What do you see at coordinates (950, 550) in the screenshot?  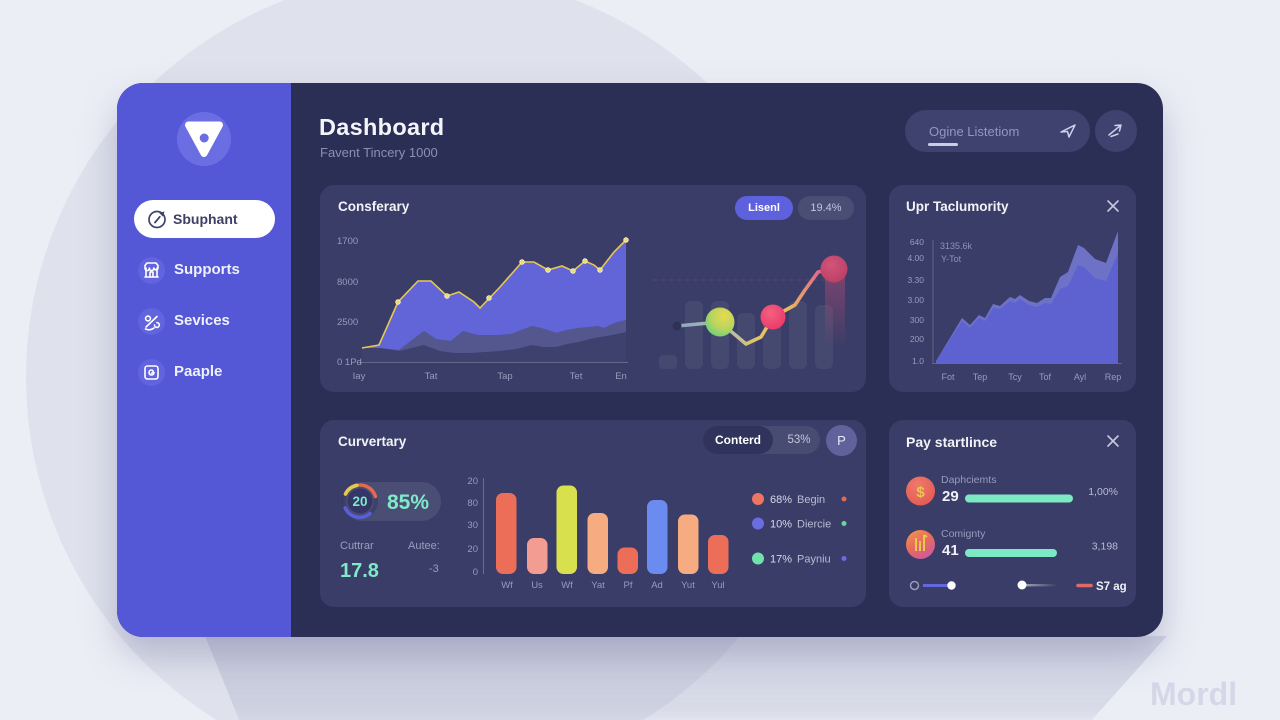 I see `svg-text: 41` at bounding box center [950, 550].